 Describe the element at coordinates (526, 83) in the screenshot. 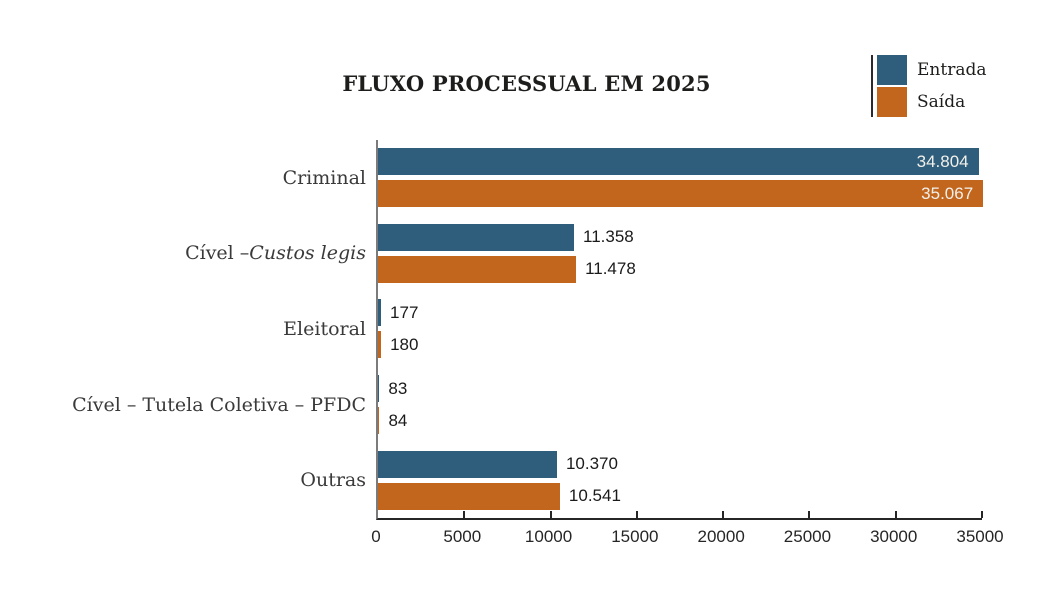

I see `chart-title: FLUXO PROCESSUAL EM 2025` at that location.